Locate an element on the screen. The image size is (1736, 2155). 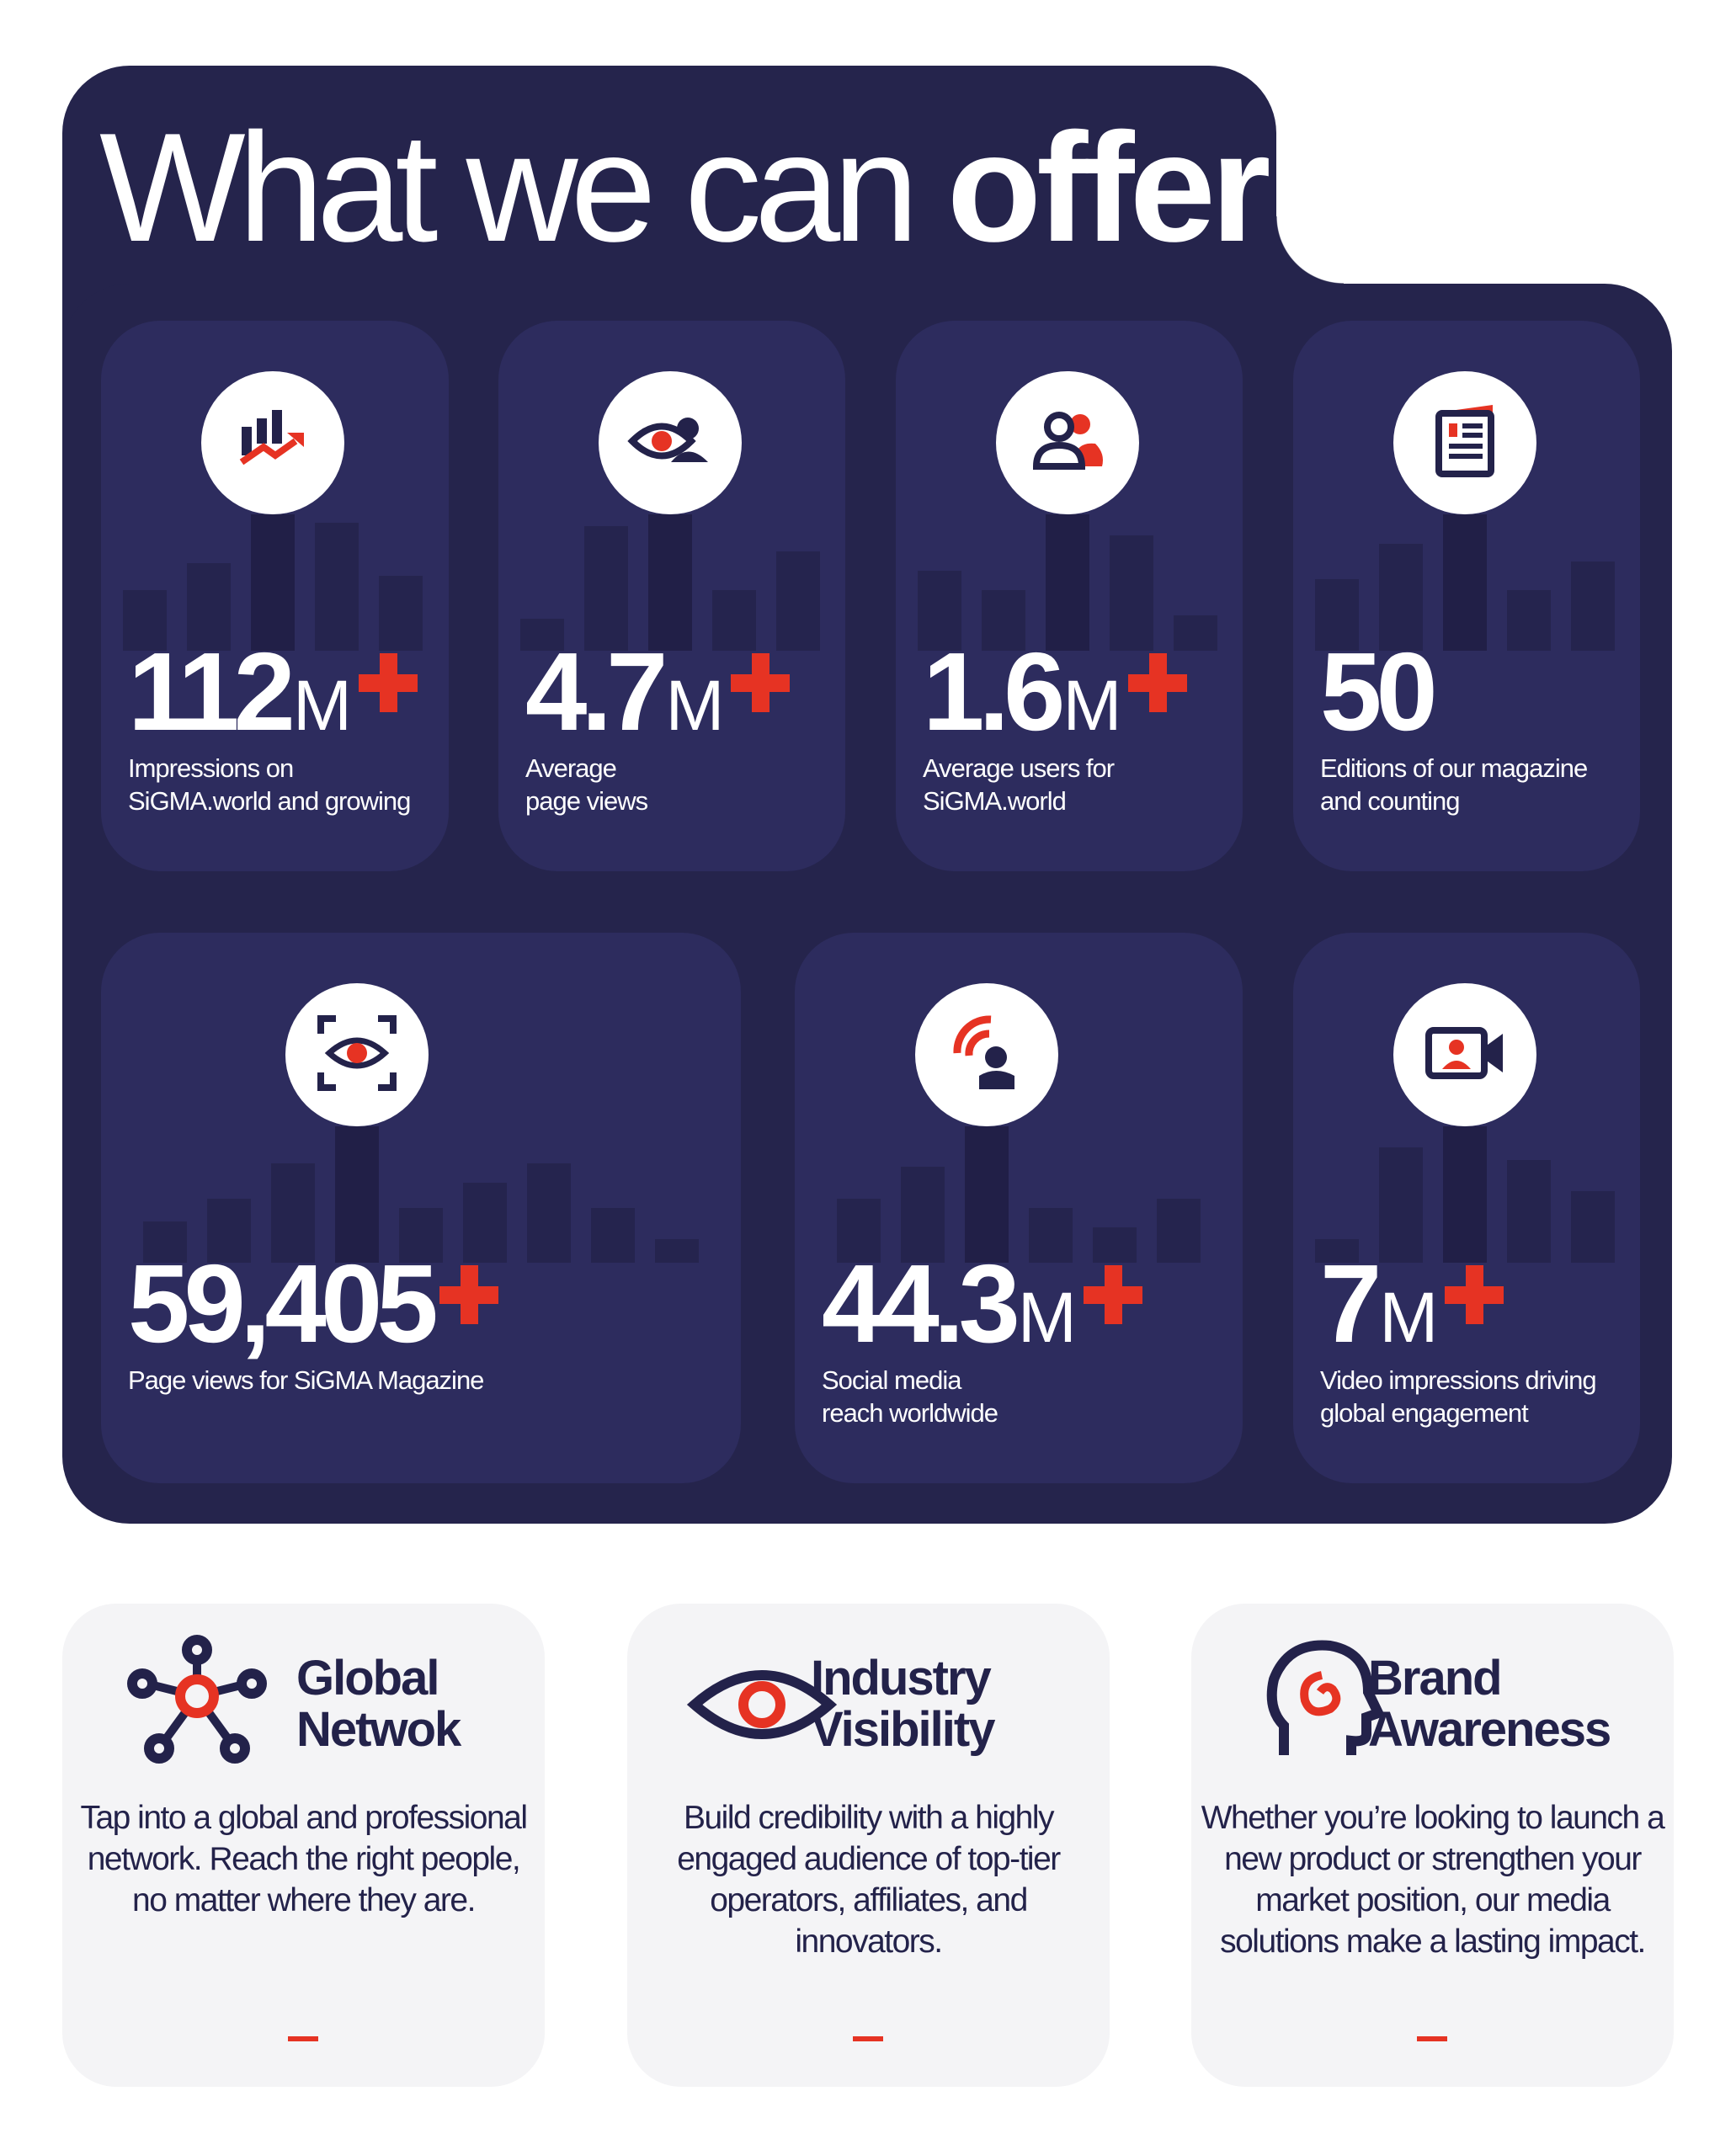
users-icon is located at coordinates (1067, 443).